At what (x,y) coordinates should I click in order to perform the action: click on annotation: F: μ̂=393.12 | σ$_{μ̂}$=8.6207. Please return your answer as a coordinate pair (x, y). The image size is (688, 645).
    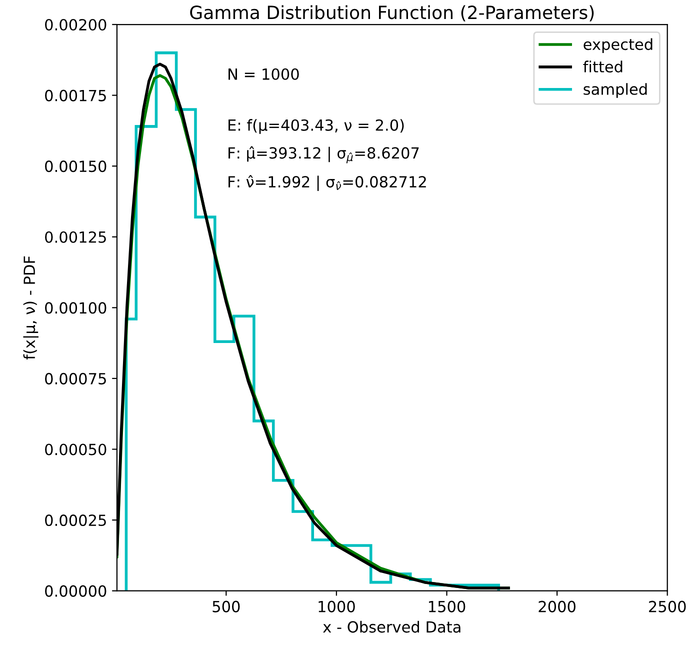
    Looking at the image, I should click on (323, 155).